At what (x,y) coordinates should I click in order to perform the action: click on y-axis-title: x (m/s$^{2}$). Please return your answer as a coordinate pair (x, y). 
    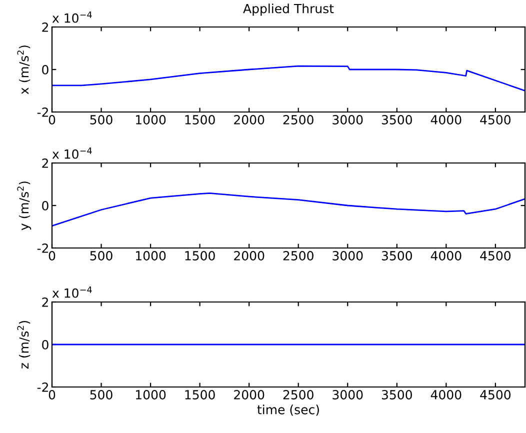
    Looking at the image, I should click on (23, 70).